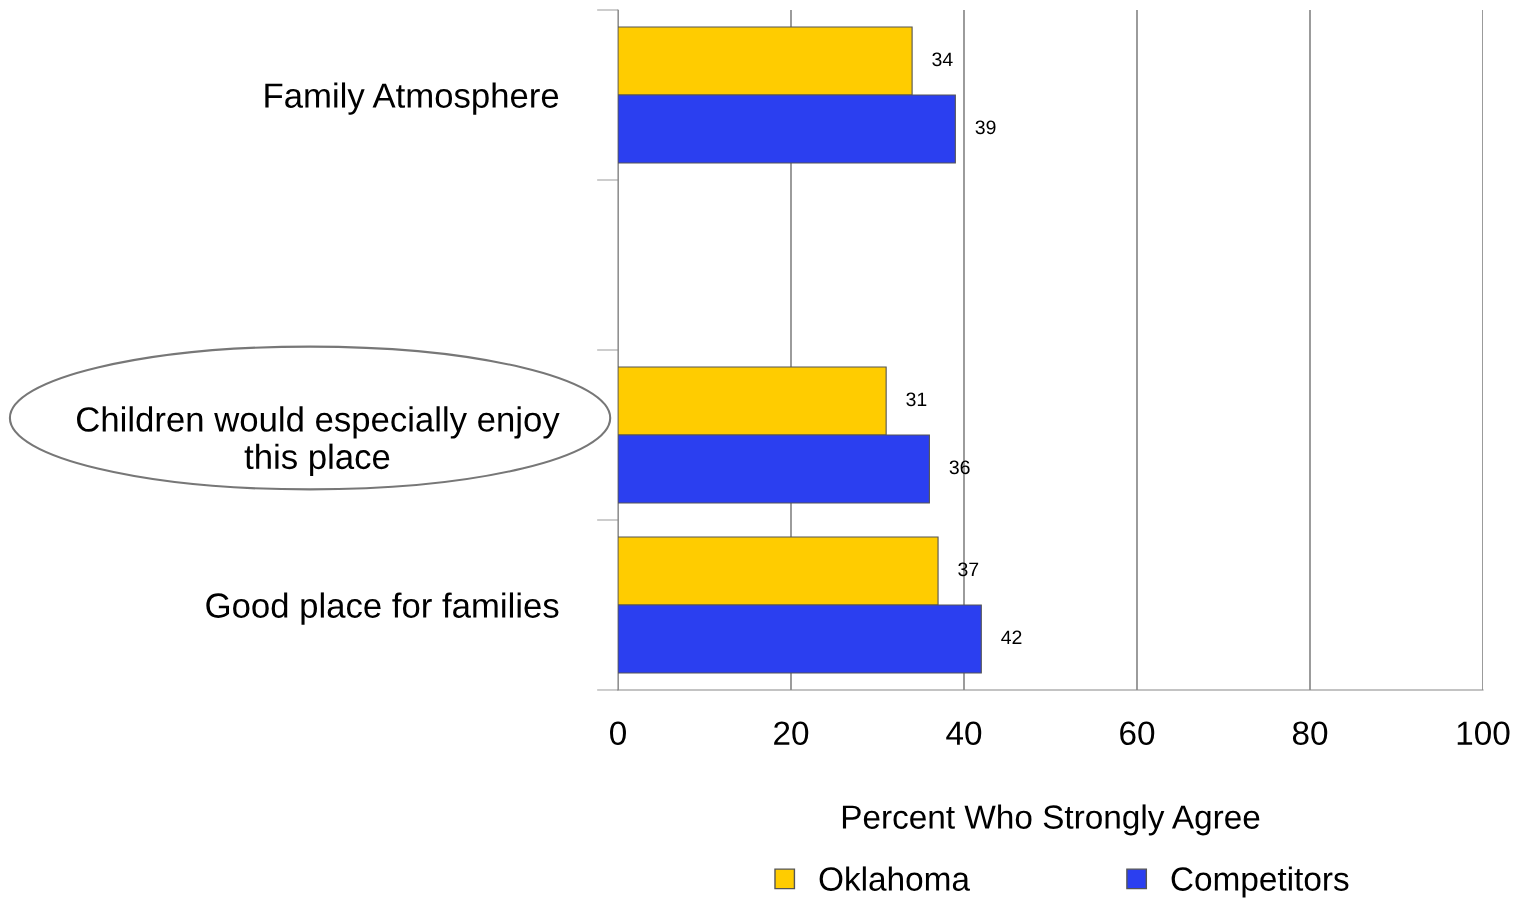  I want to click on x-axis-title: Percent Who Strongly Agree, so click(1051, 820).